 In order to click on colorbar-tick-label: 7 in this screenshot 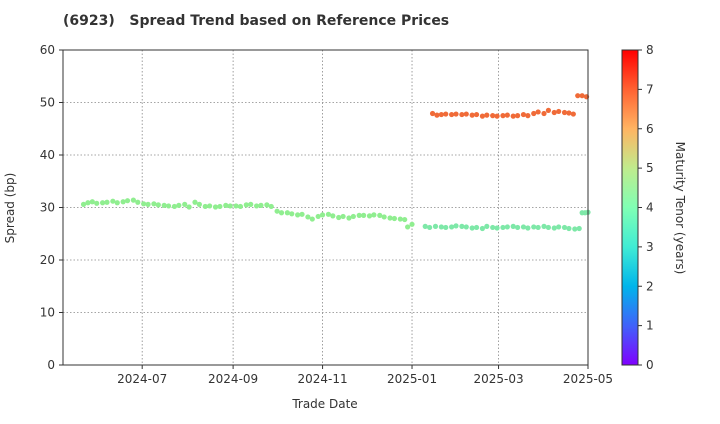, I will do `click(650, 89)`.